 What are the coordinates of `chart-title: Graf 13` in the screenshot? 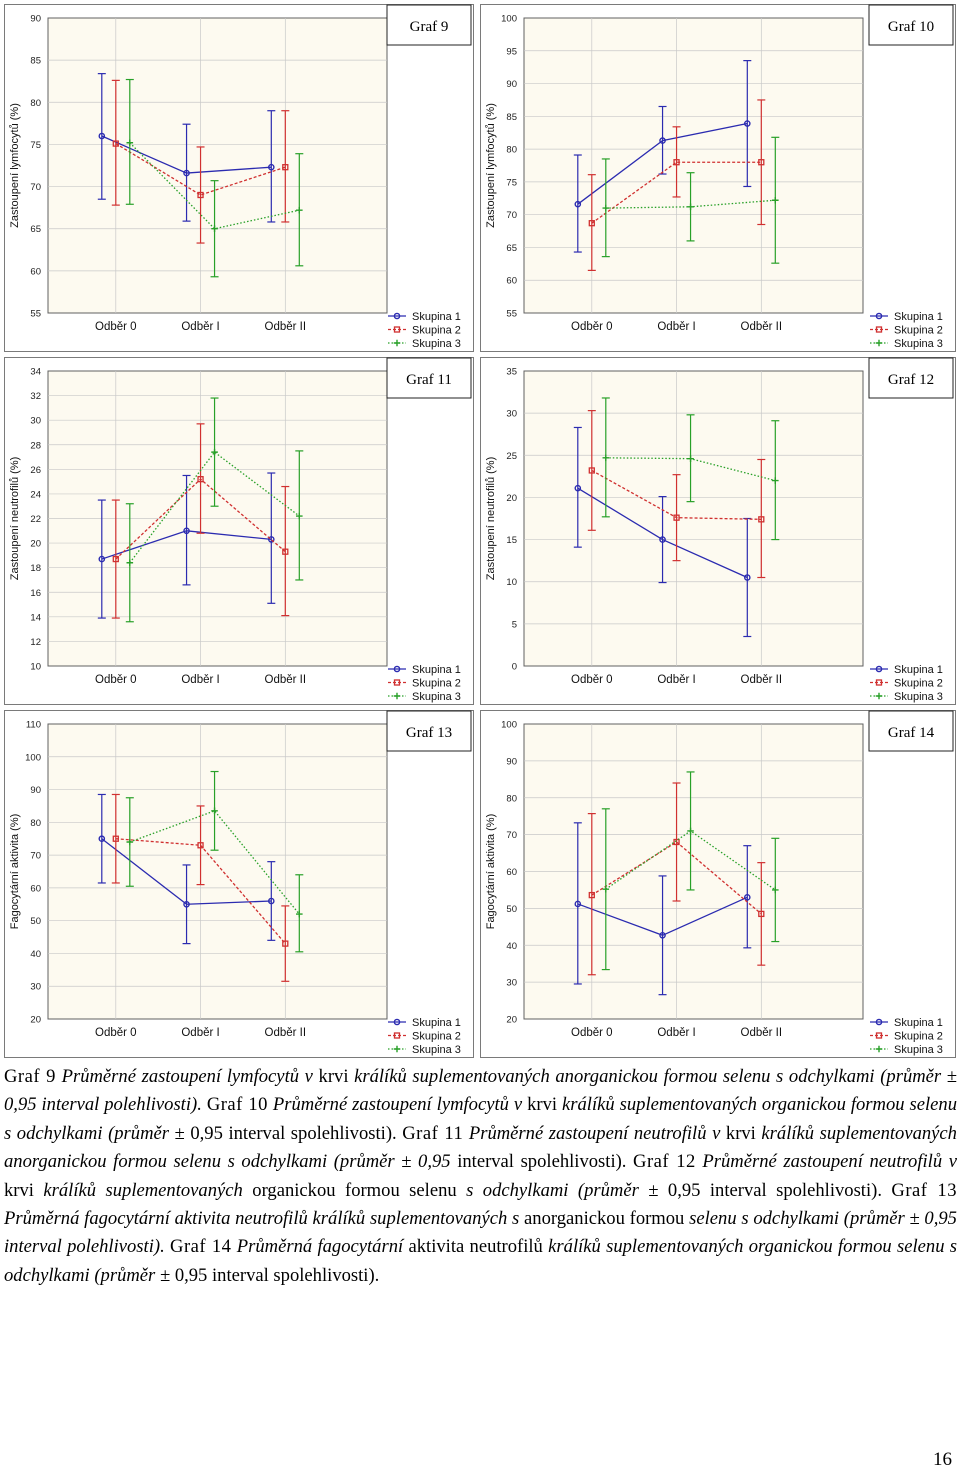 It's located at (429, 733).